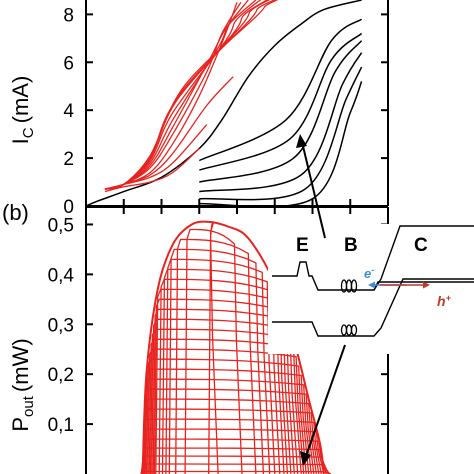 The height and width of the screenshot is (474, 474). What do you see at coordinates (301, 141) in the screenshot?
I see `arrow-to-top-curve-head` at bounding box center [301, 141].